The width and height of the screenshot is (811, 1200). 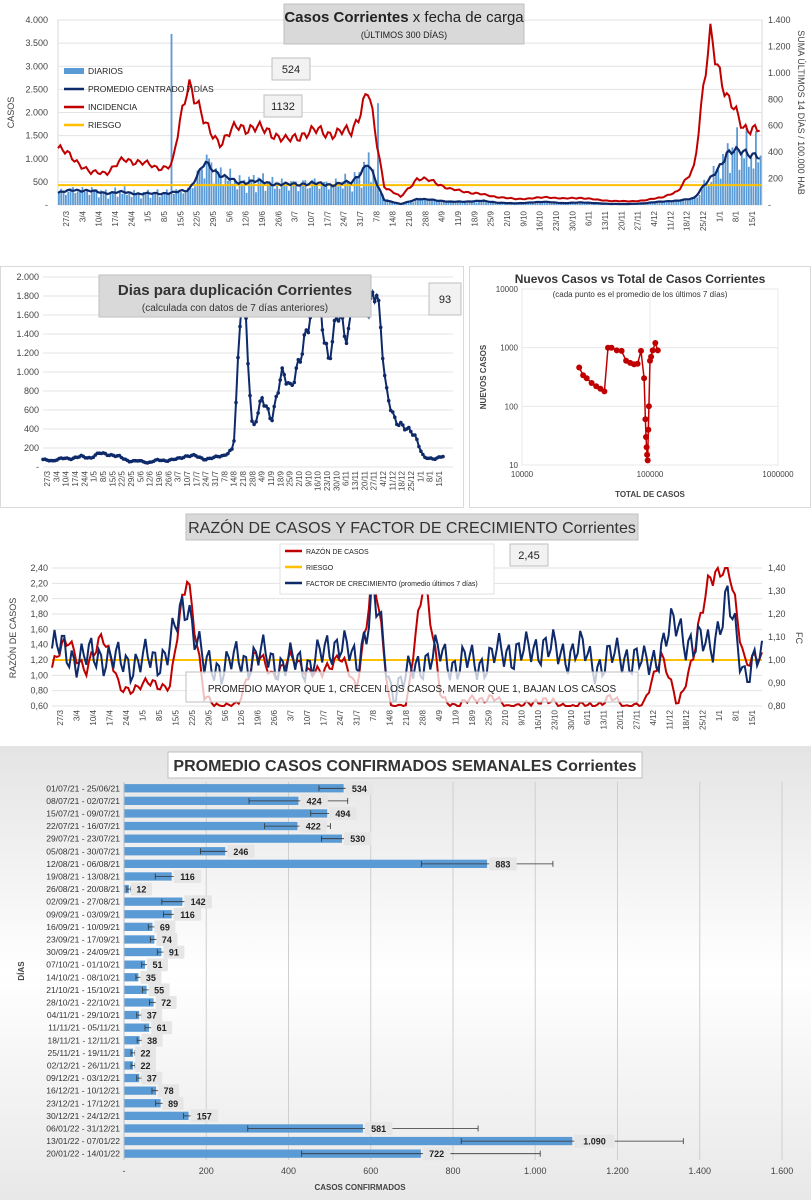 What do you see at coordinates (650, 474) in the screenshot?
I see `scatter-xtick: 100000` at bounding box center [650, 474].